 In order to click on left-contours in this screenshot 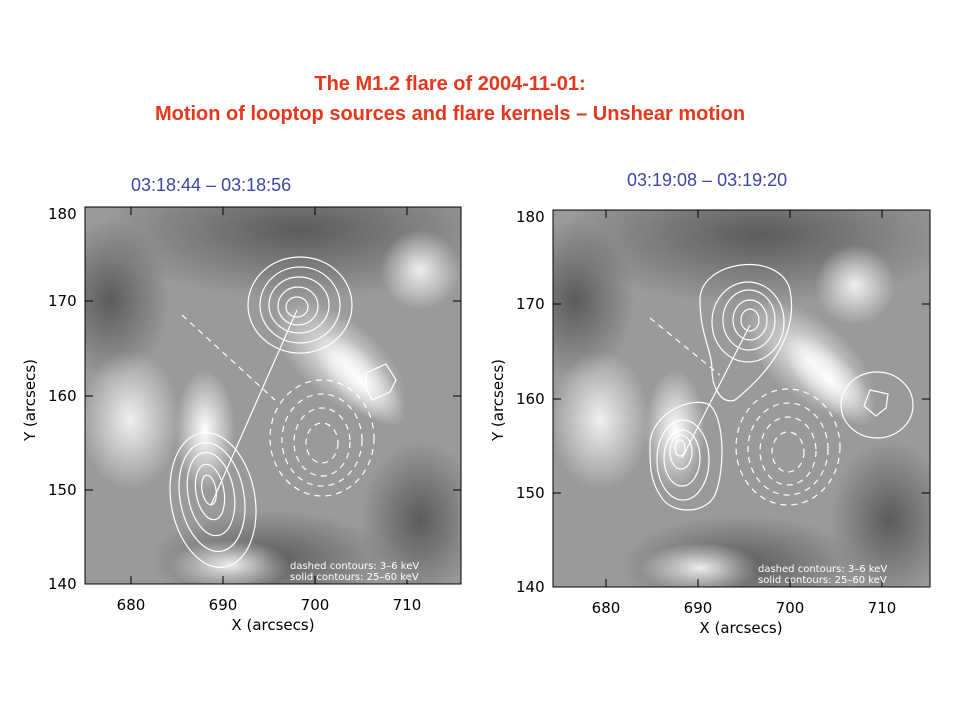, I will do `click(283, 412)`.